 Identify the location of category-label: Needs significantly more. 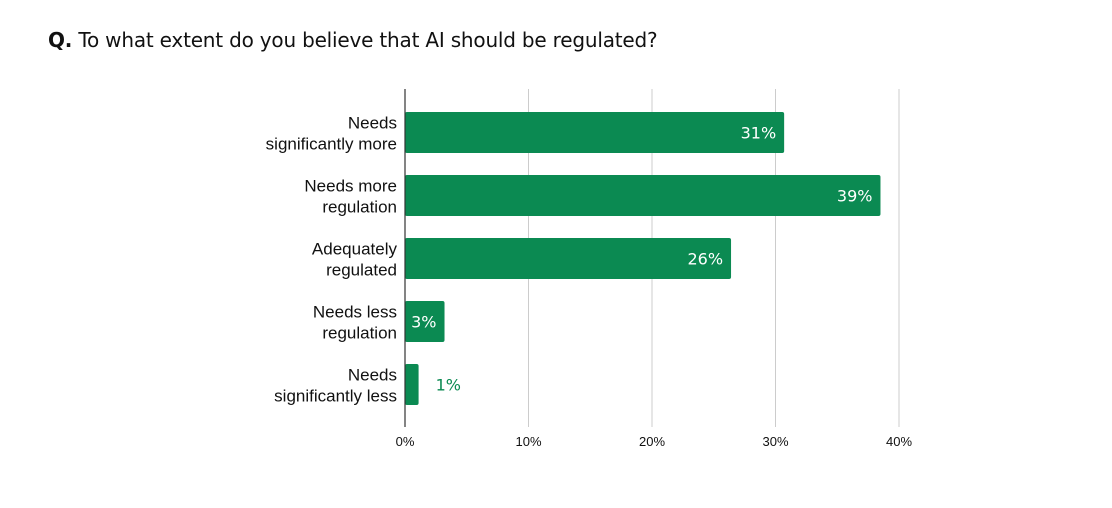
(331, 134).